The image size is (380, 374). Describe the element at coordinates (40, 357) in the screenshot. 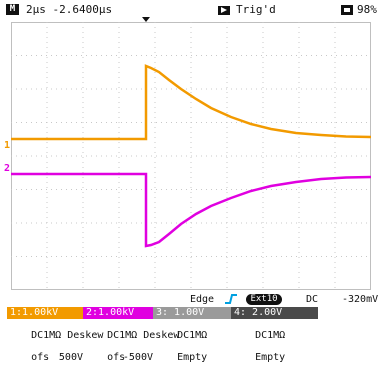

I see `channel-1-ofs-label: ofs` at that location.